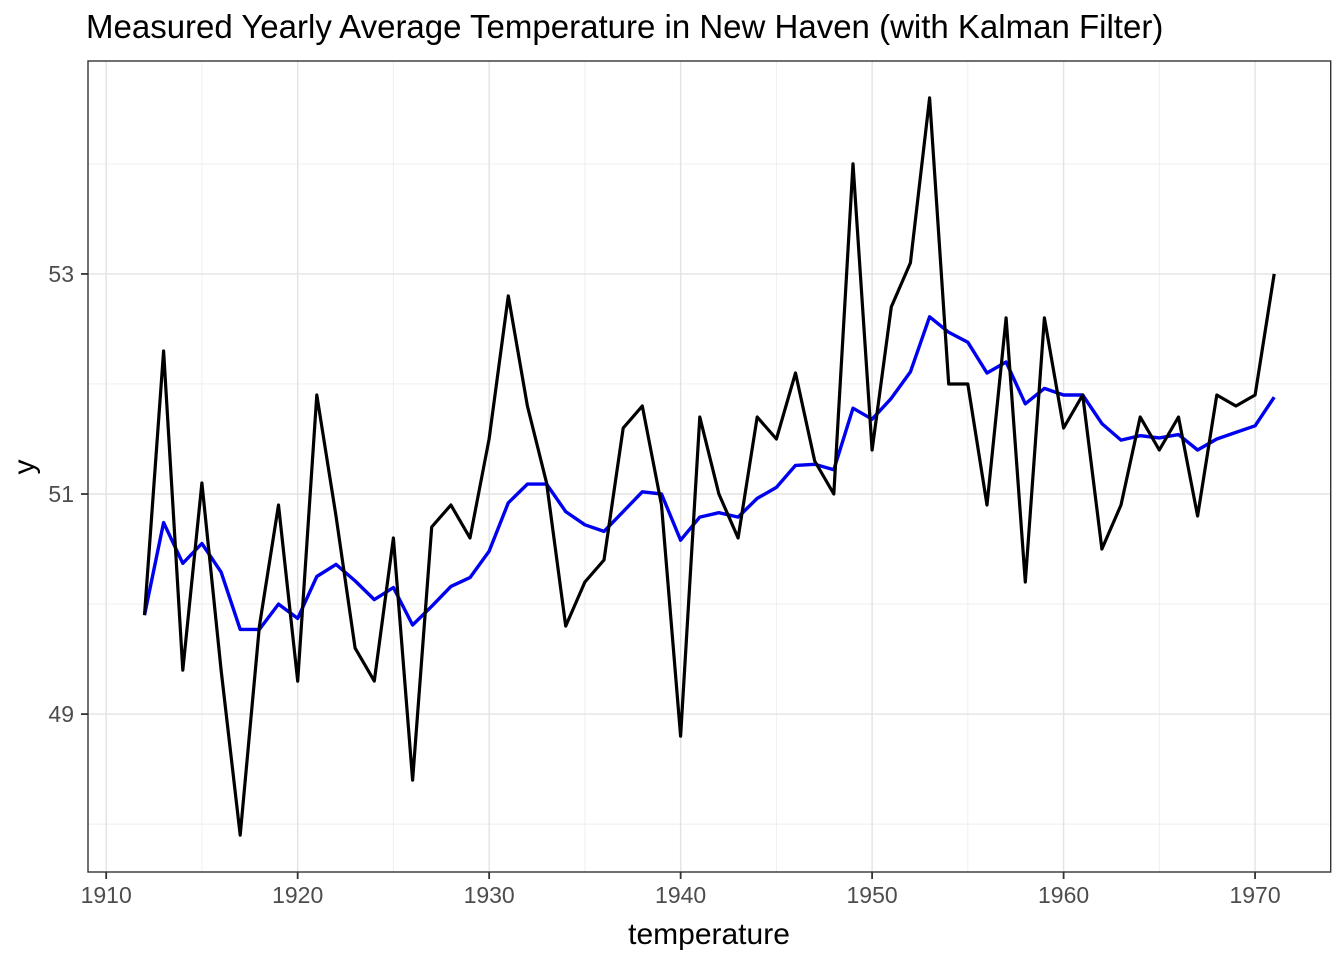 The height and width of the screenshot is (960, 1344). What do you see at coordinates (61, 494) in the screenshot?
I see `y-tick-label-51: 51` at bounding box center [61, 494].